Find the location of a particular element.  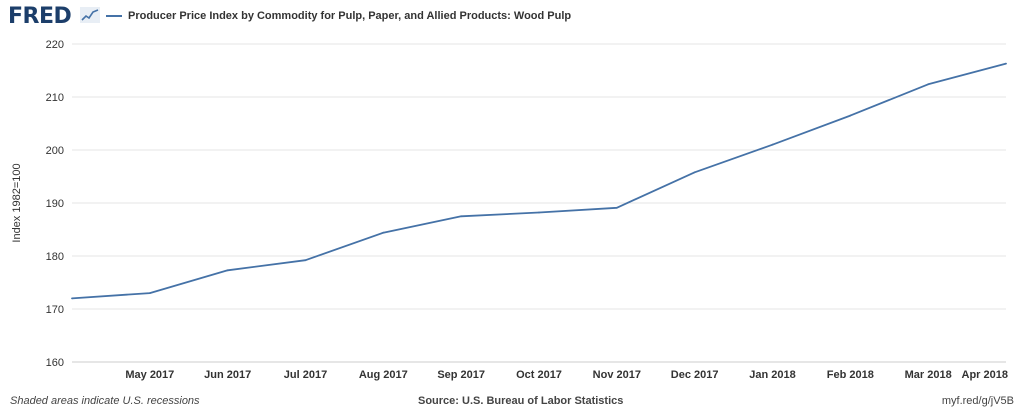

source-credit: Source: U.S. Bureau of Labor Statistics is located at coordinates (521, 401).